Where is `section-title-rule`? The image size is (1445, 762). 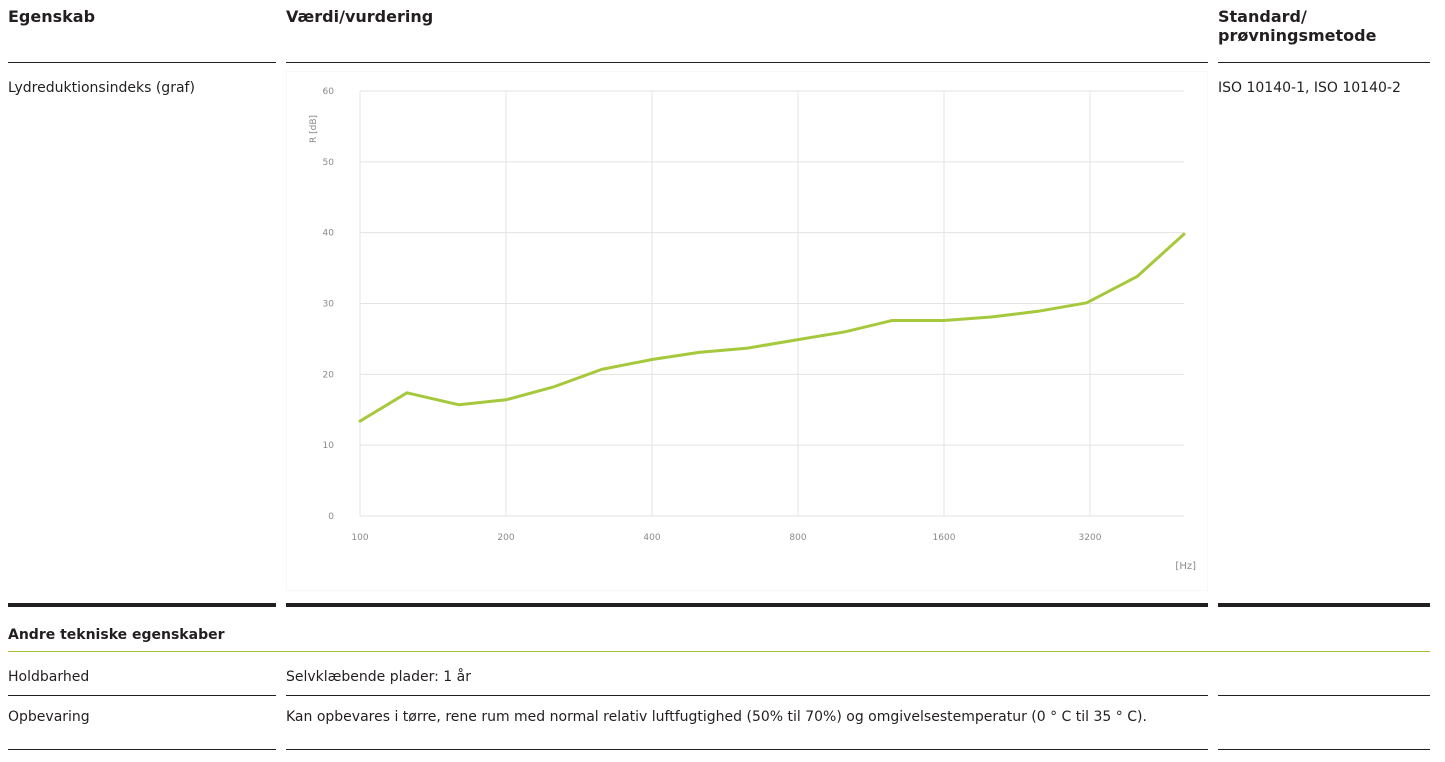 section-title-rule is located at coordinates (719, 651).